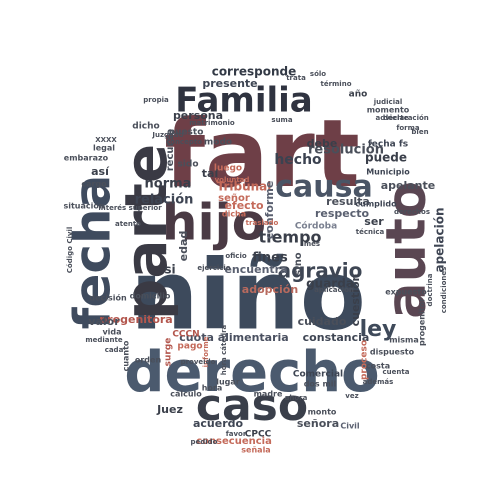  Describe the element at coordinates (320, 271) in the screenshot. I see `word-agravio: agravio` at that location.